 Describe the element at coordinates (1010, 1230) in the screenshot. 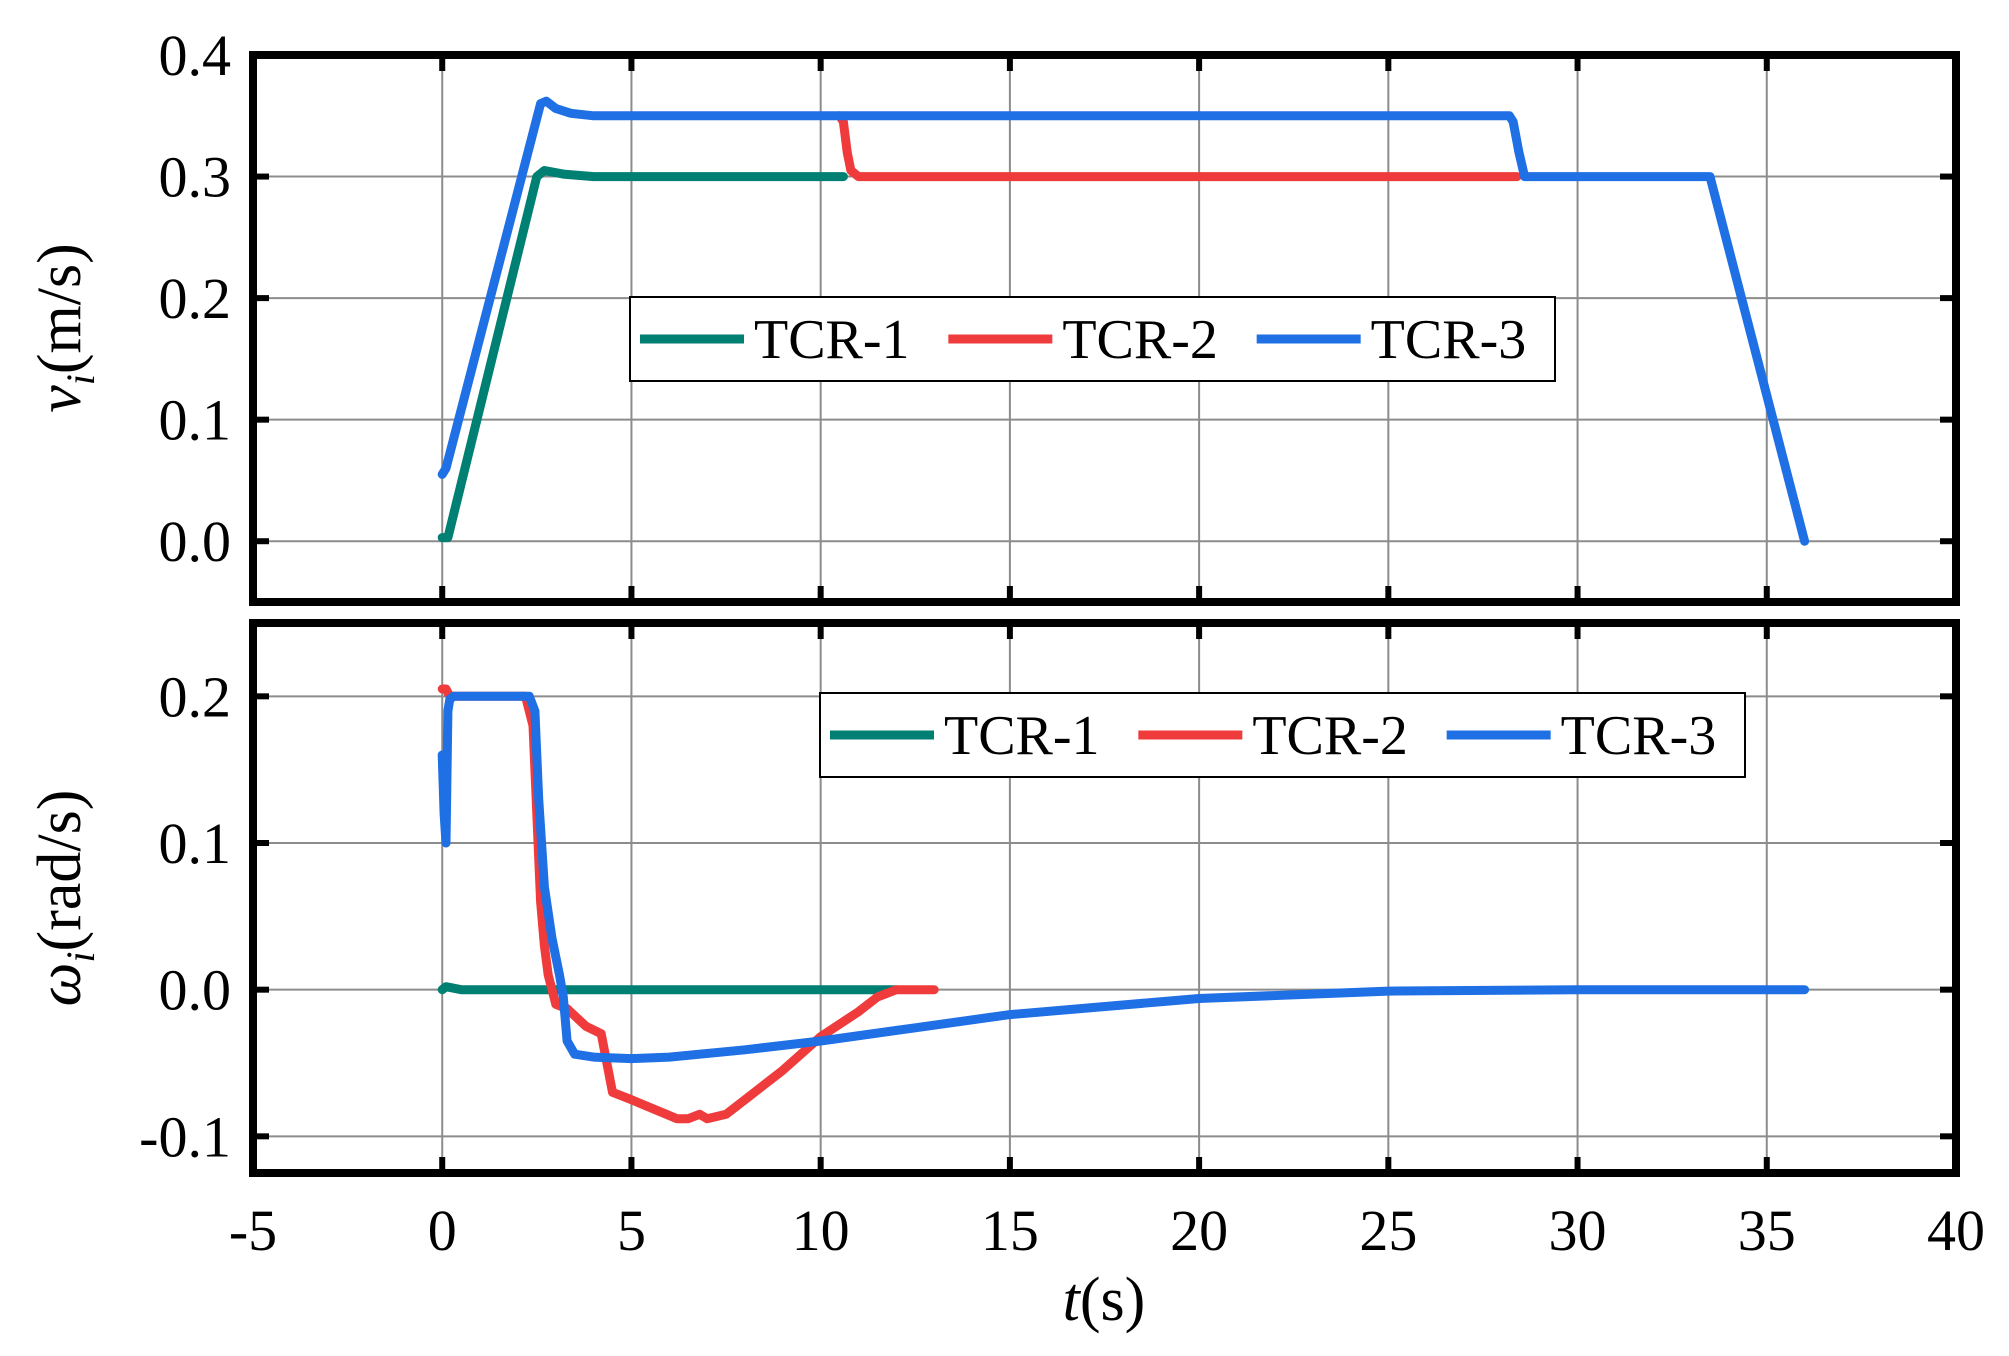

I see `x-tick-label: 15` at that location.